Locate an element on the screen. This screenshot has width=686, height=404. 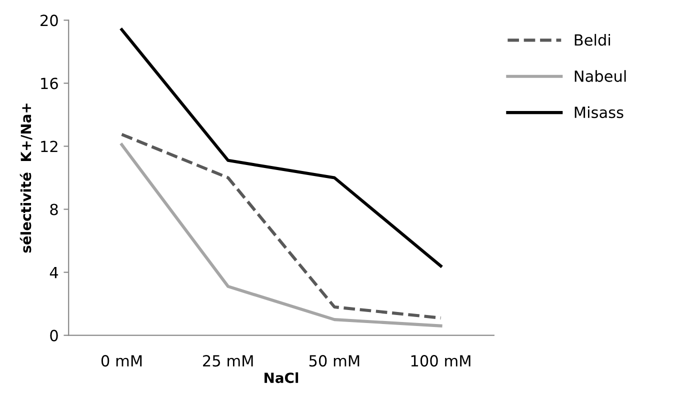
y-tick-label: 20 is located at coordinates (49, 20).